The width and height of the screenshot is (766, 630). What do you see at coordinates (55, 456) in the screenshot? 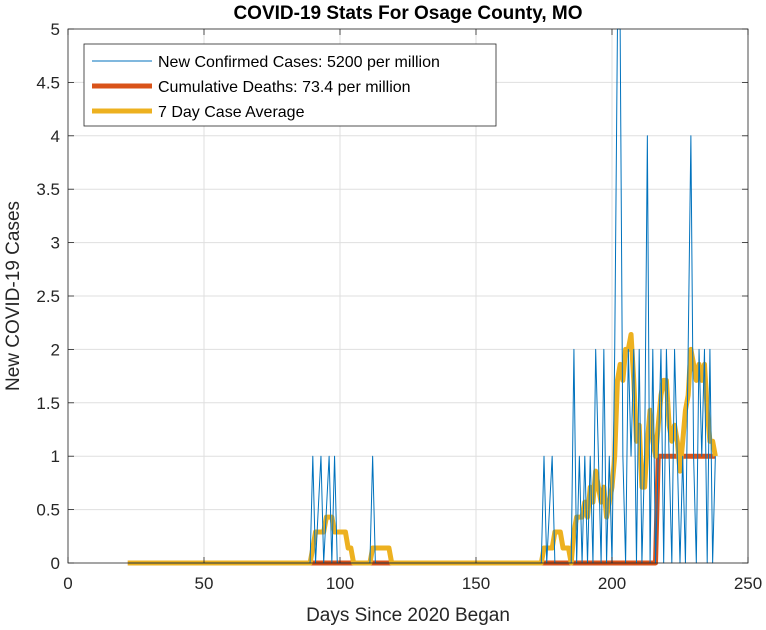
I see `y-tick-label: 1` at bounding box center [55, 456].